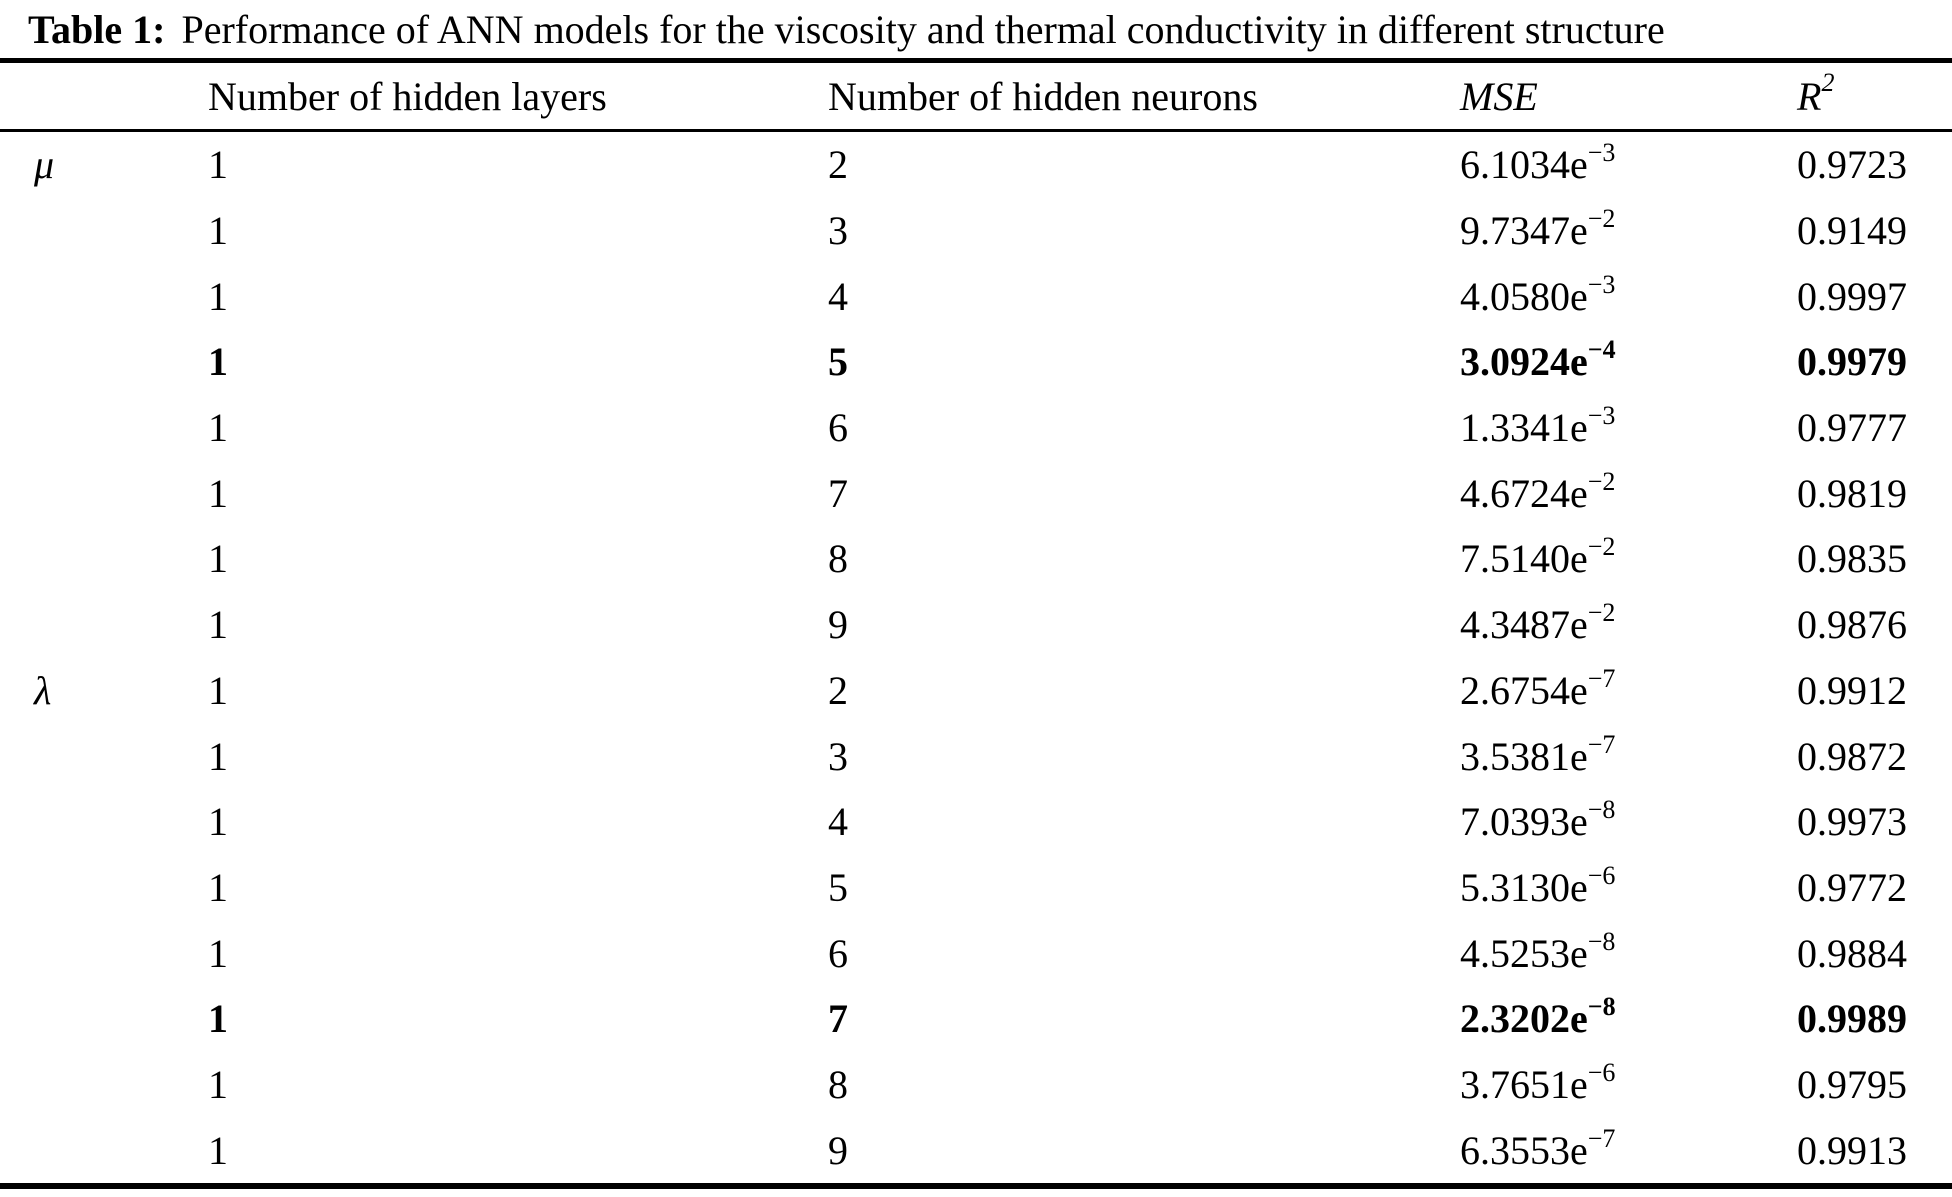  What do you see at coordinates (1538, 294) in the screenshot?
I see `mse-cell: 4.0580e−3` at bounding box center [1538, 294].